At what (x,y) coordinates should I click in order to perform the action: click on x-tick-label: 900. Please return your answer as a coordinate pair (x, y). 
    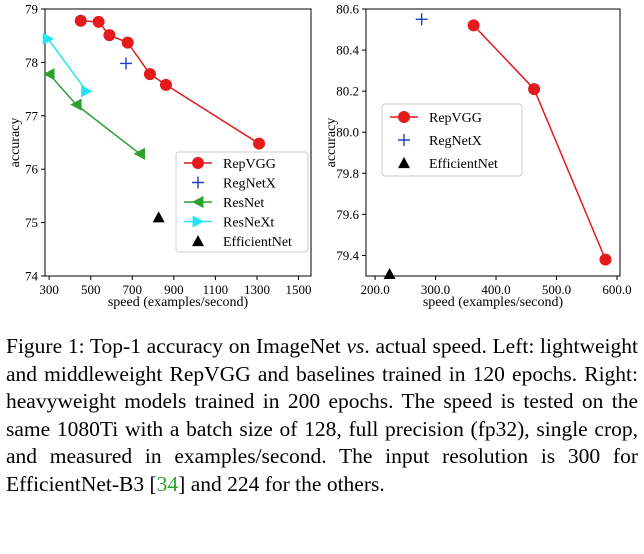
    Looking at the image, I should click on (174, 289).